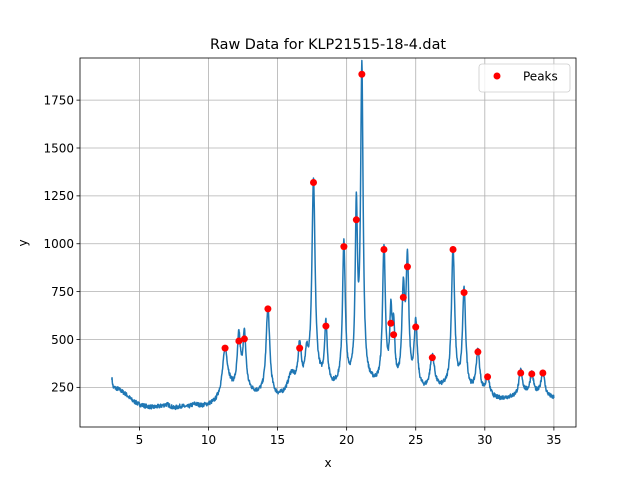 The image size is (640, 480). I want to click on legend-box, so click(524, 78).